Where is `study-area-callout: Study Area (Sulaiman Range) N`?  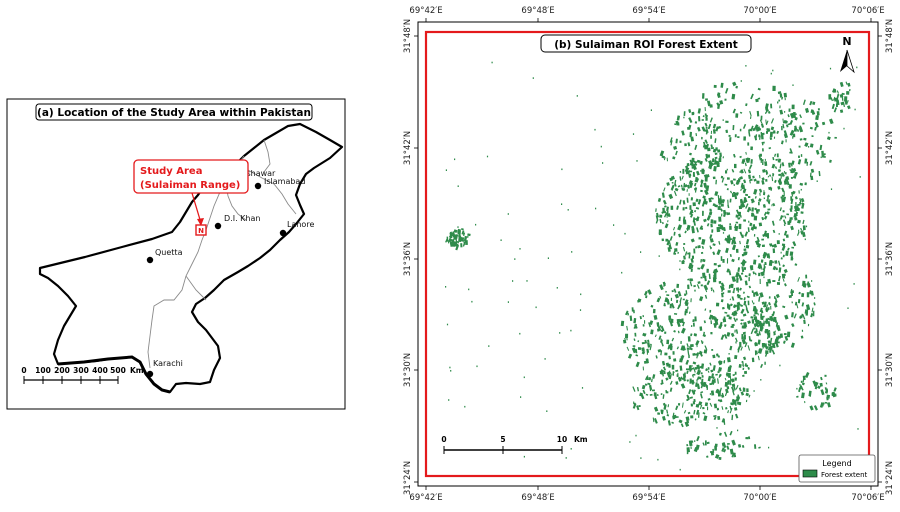 study-area-callout: Study Area (Sulaiman Range) N is located at coordinates (191, 197).